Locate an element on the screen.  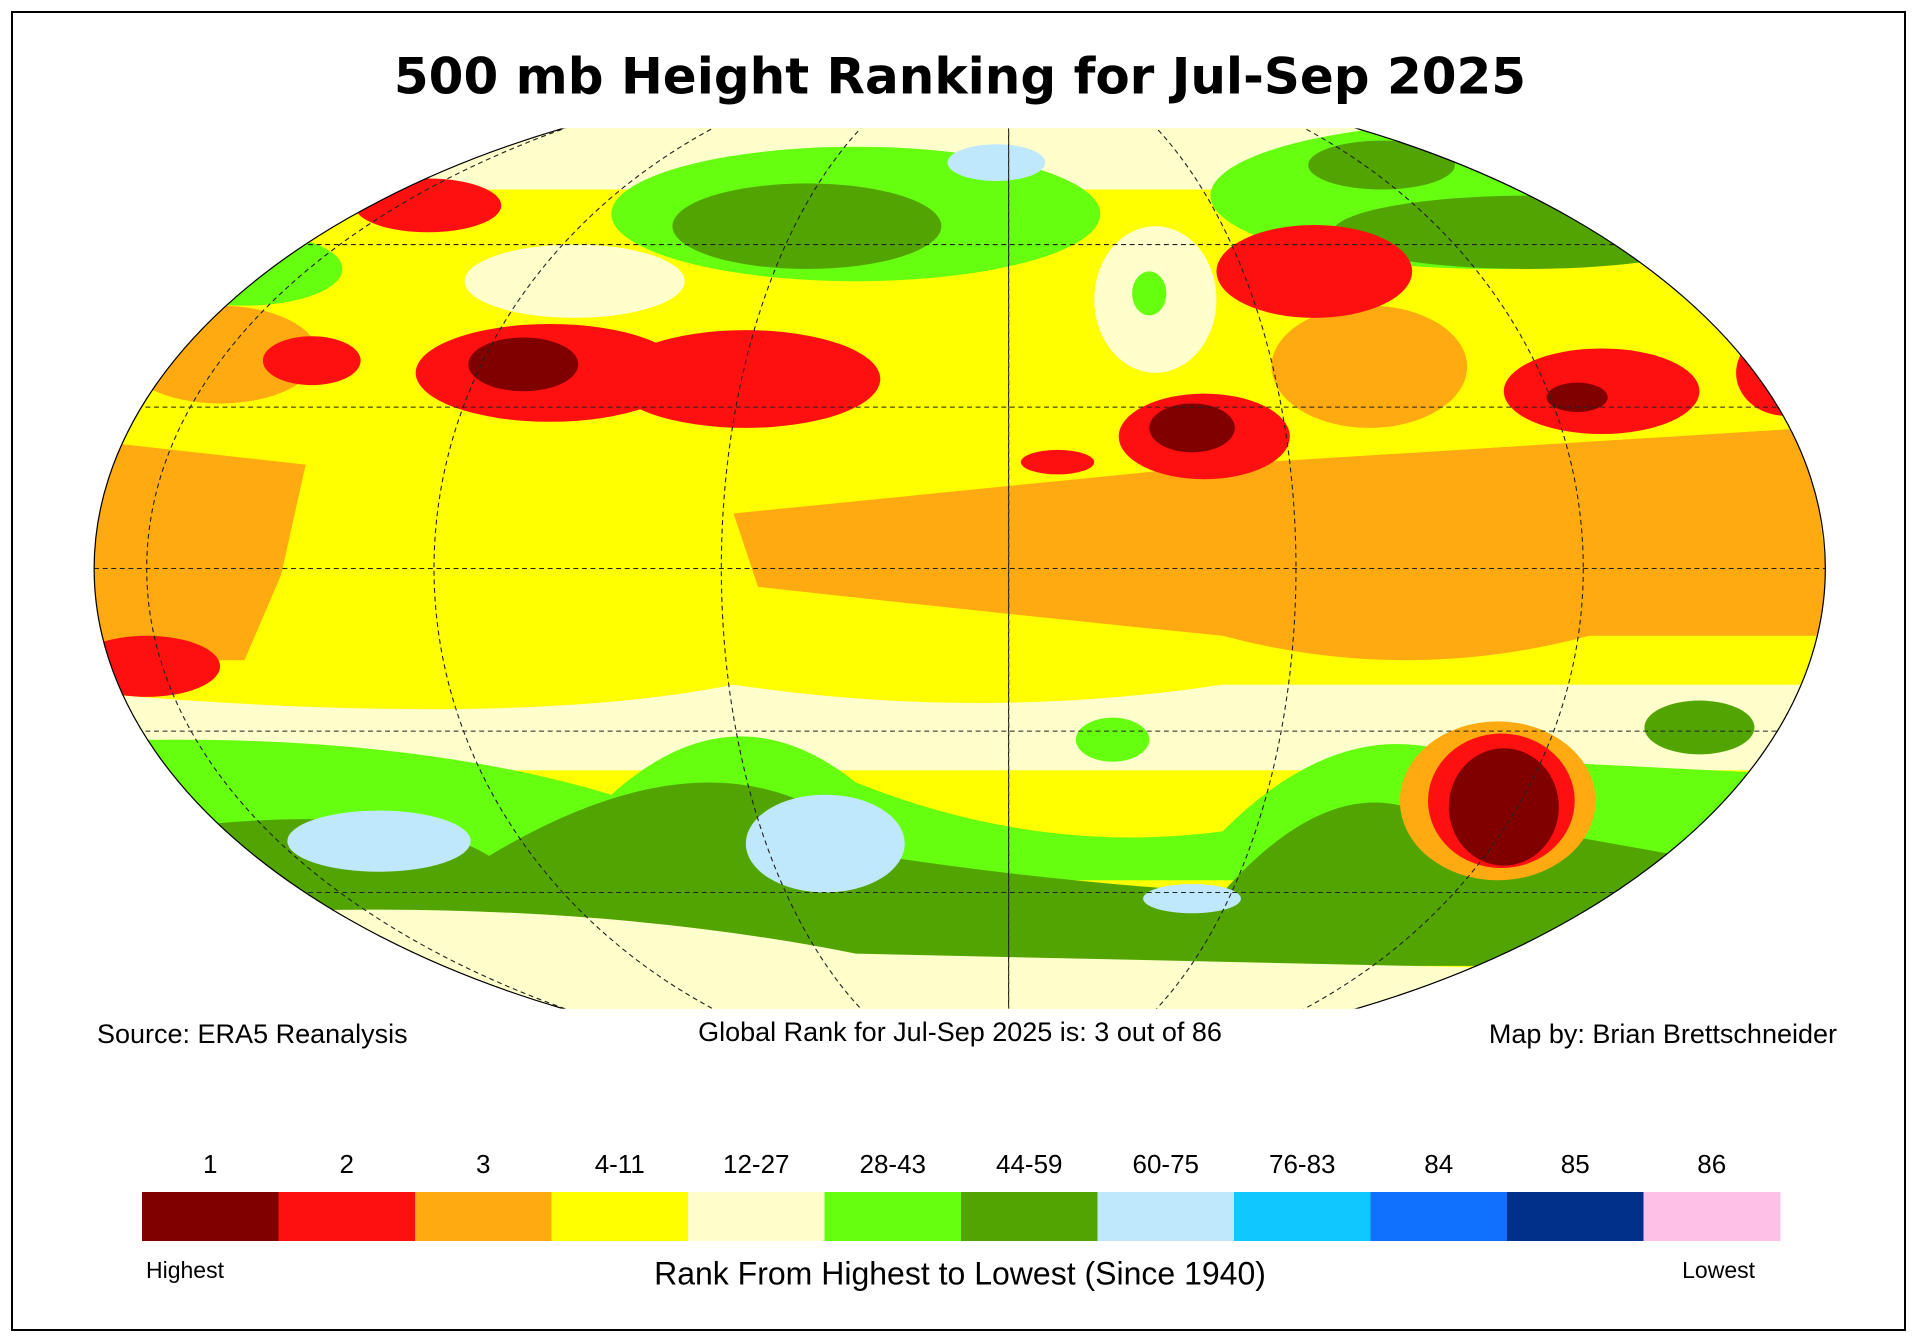
legend-label: 44-59 is located at coordinates (1029, 1164).